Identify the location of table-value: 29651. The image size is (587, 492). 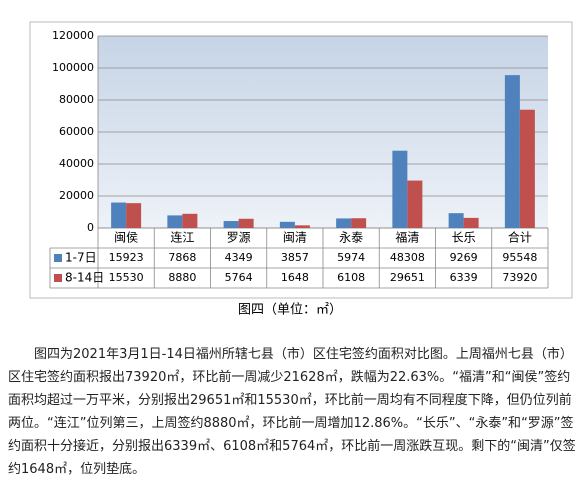
(407, 277).